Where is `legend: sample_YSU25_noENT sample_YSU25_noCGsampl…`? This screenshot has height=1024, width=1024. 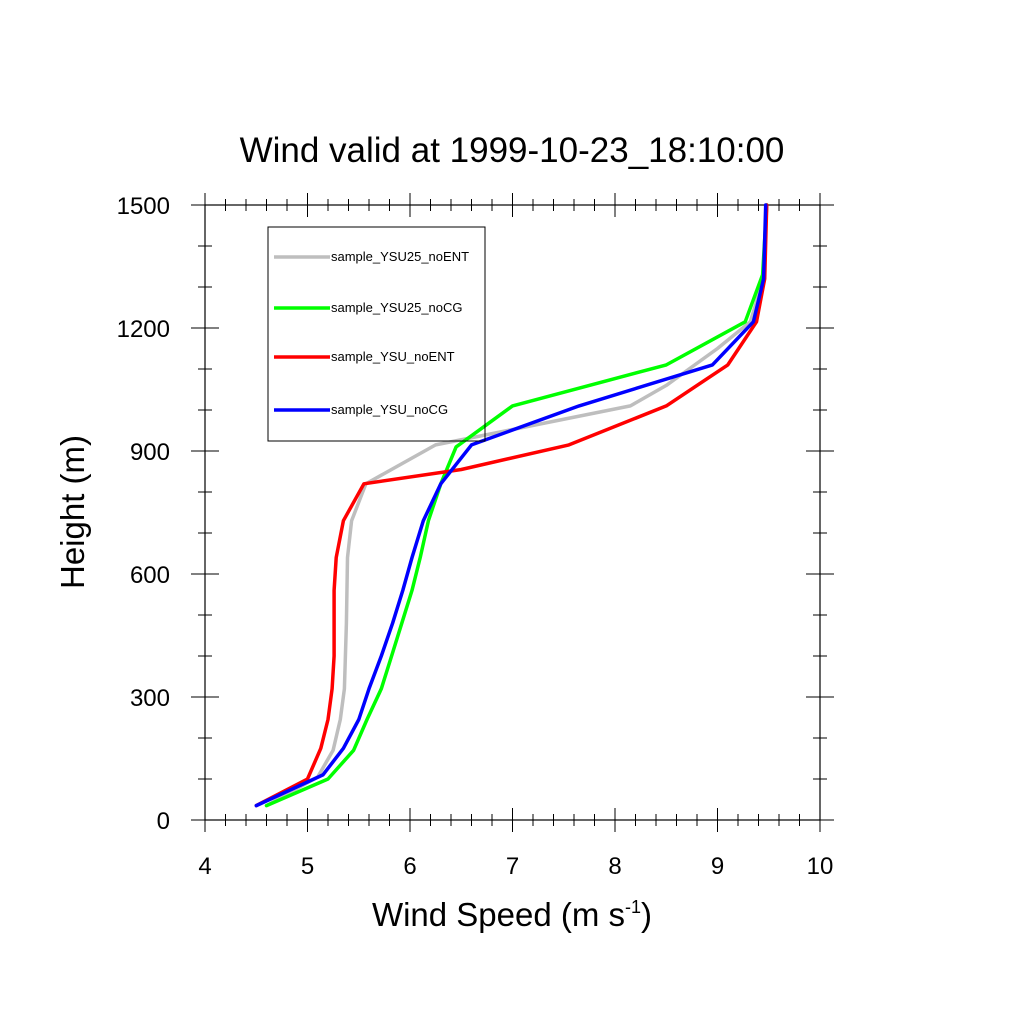 legend: sample_YSU25_noENT sample_YSU25_noCGsampl… is located at coordinates (371, 333).